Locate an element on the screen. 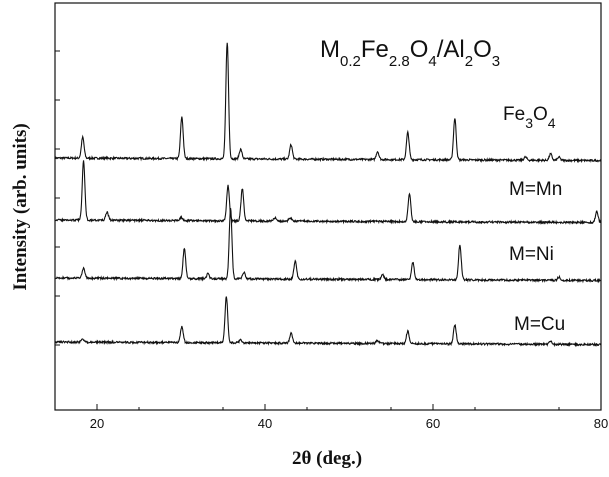  series-line-m-cu is located at coordinates (328, 322).